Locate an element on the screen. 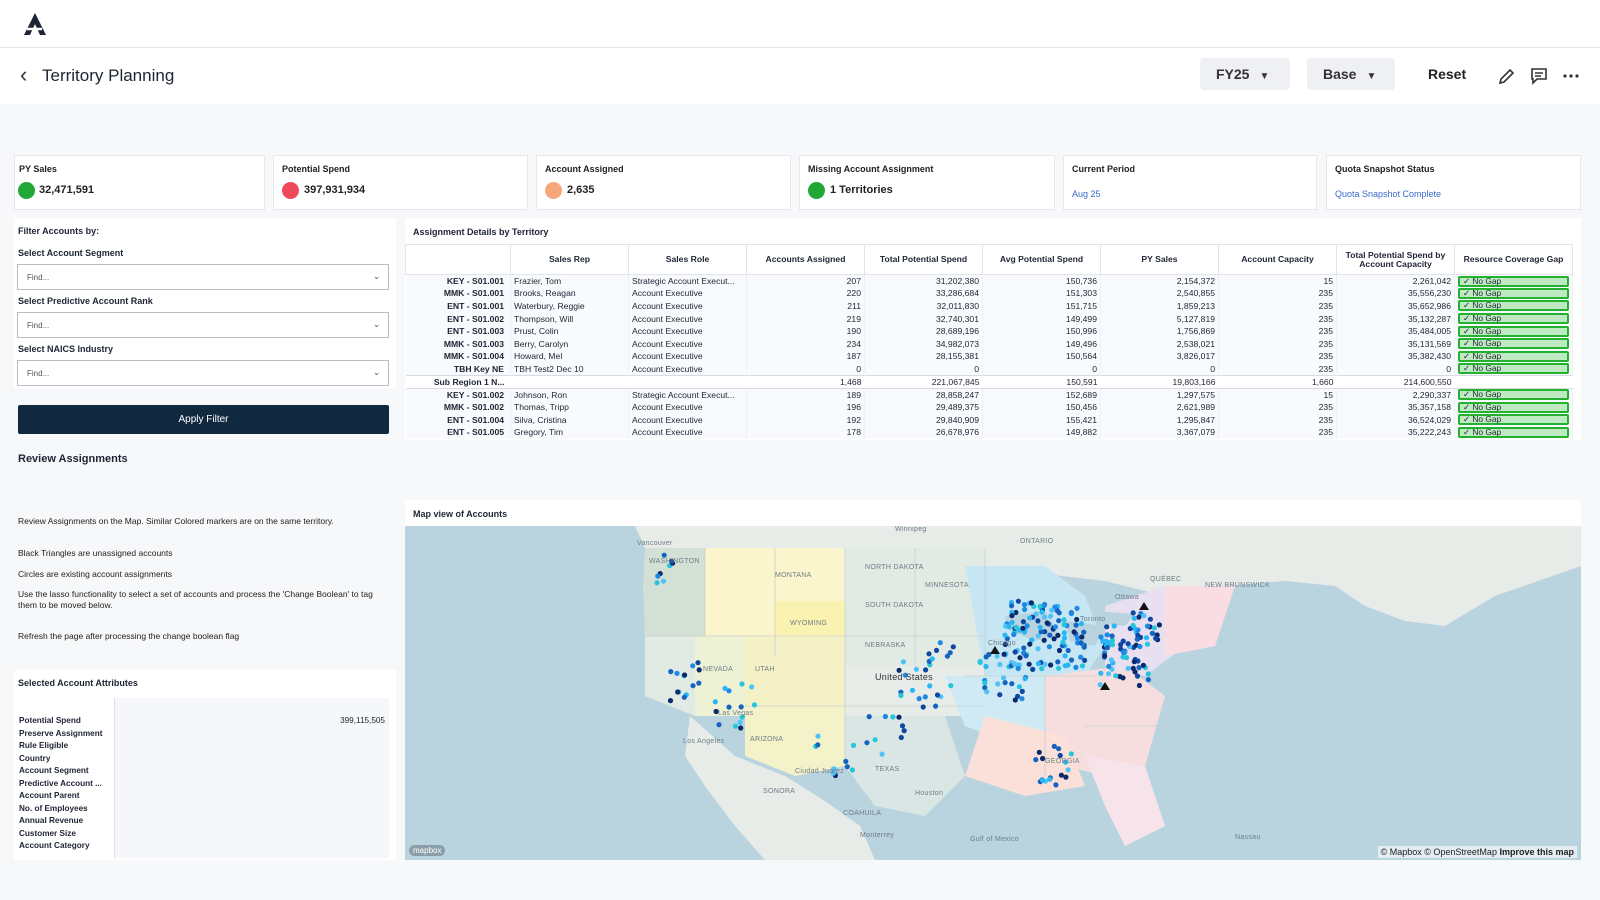 This screenshot has height=900, width=1600. current-period-link: Aug 25 is located at coordinates (1086, 194).